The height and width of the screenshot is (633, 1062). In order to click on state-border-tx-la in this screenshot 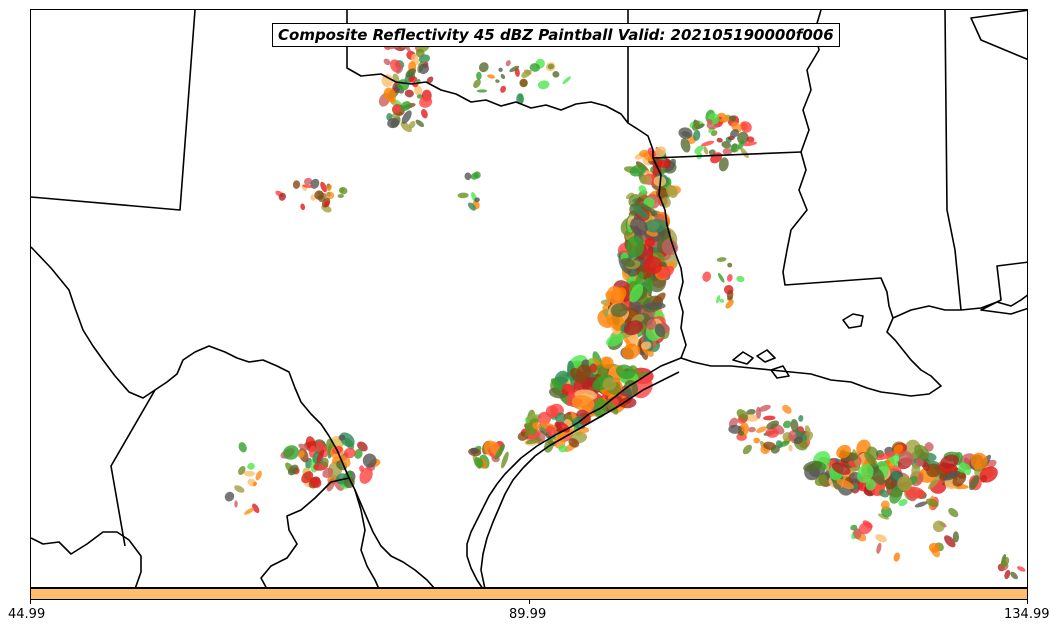, I will do `click(669, 254)`.